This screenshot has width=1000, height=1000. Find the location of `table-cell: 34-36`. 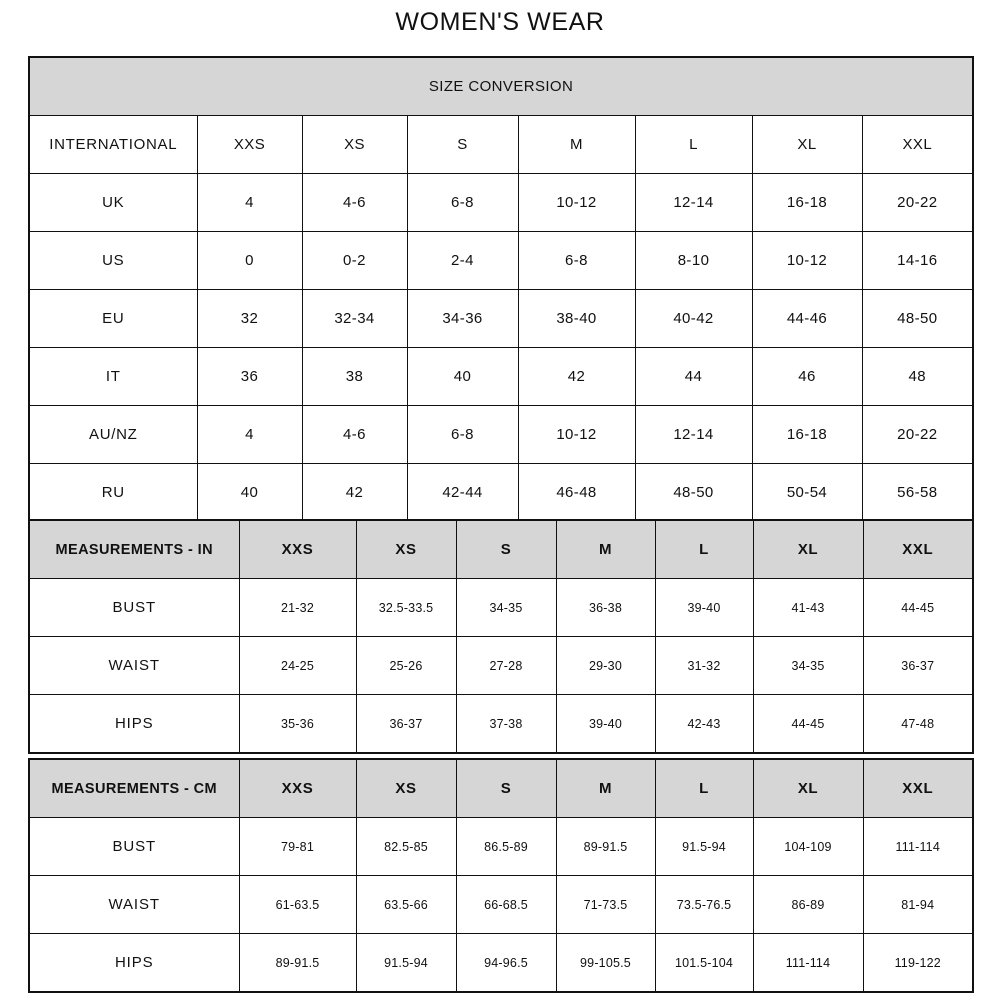

table-cell: 34-36 is located at coordinates (462, 318).